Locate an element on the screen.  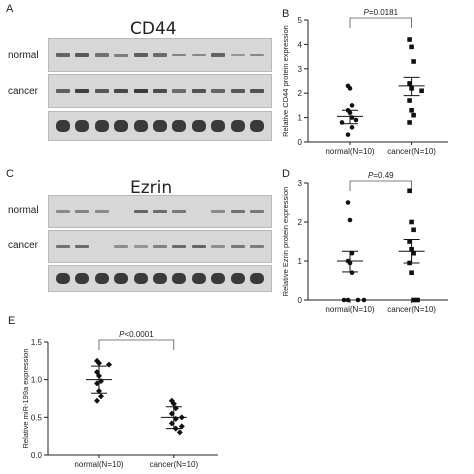
blot-a-cancer-strip is located at coordinates (160, 91).